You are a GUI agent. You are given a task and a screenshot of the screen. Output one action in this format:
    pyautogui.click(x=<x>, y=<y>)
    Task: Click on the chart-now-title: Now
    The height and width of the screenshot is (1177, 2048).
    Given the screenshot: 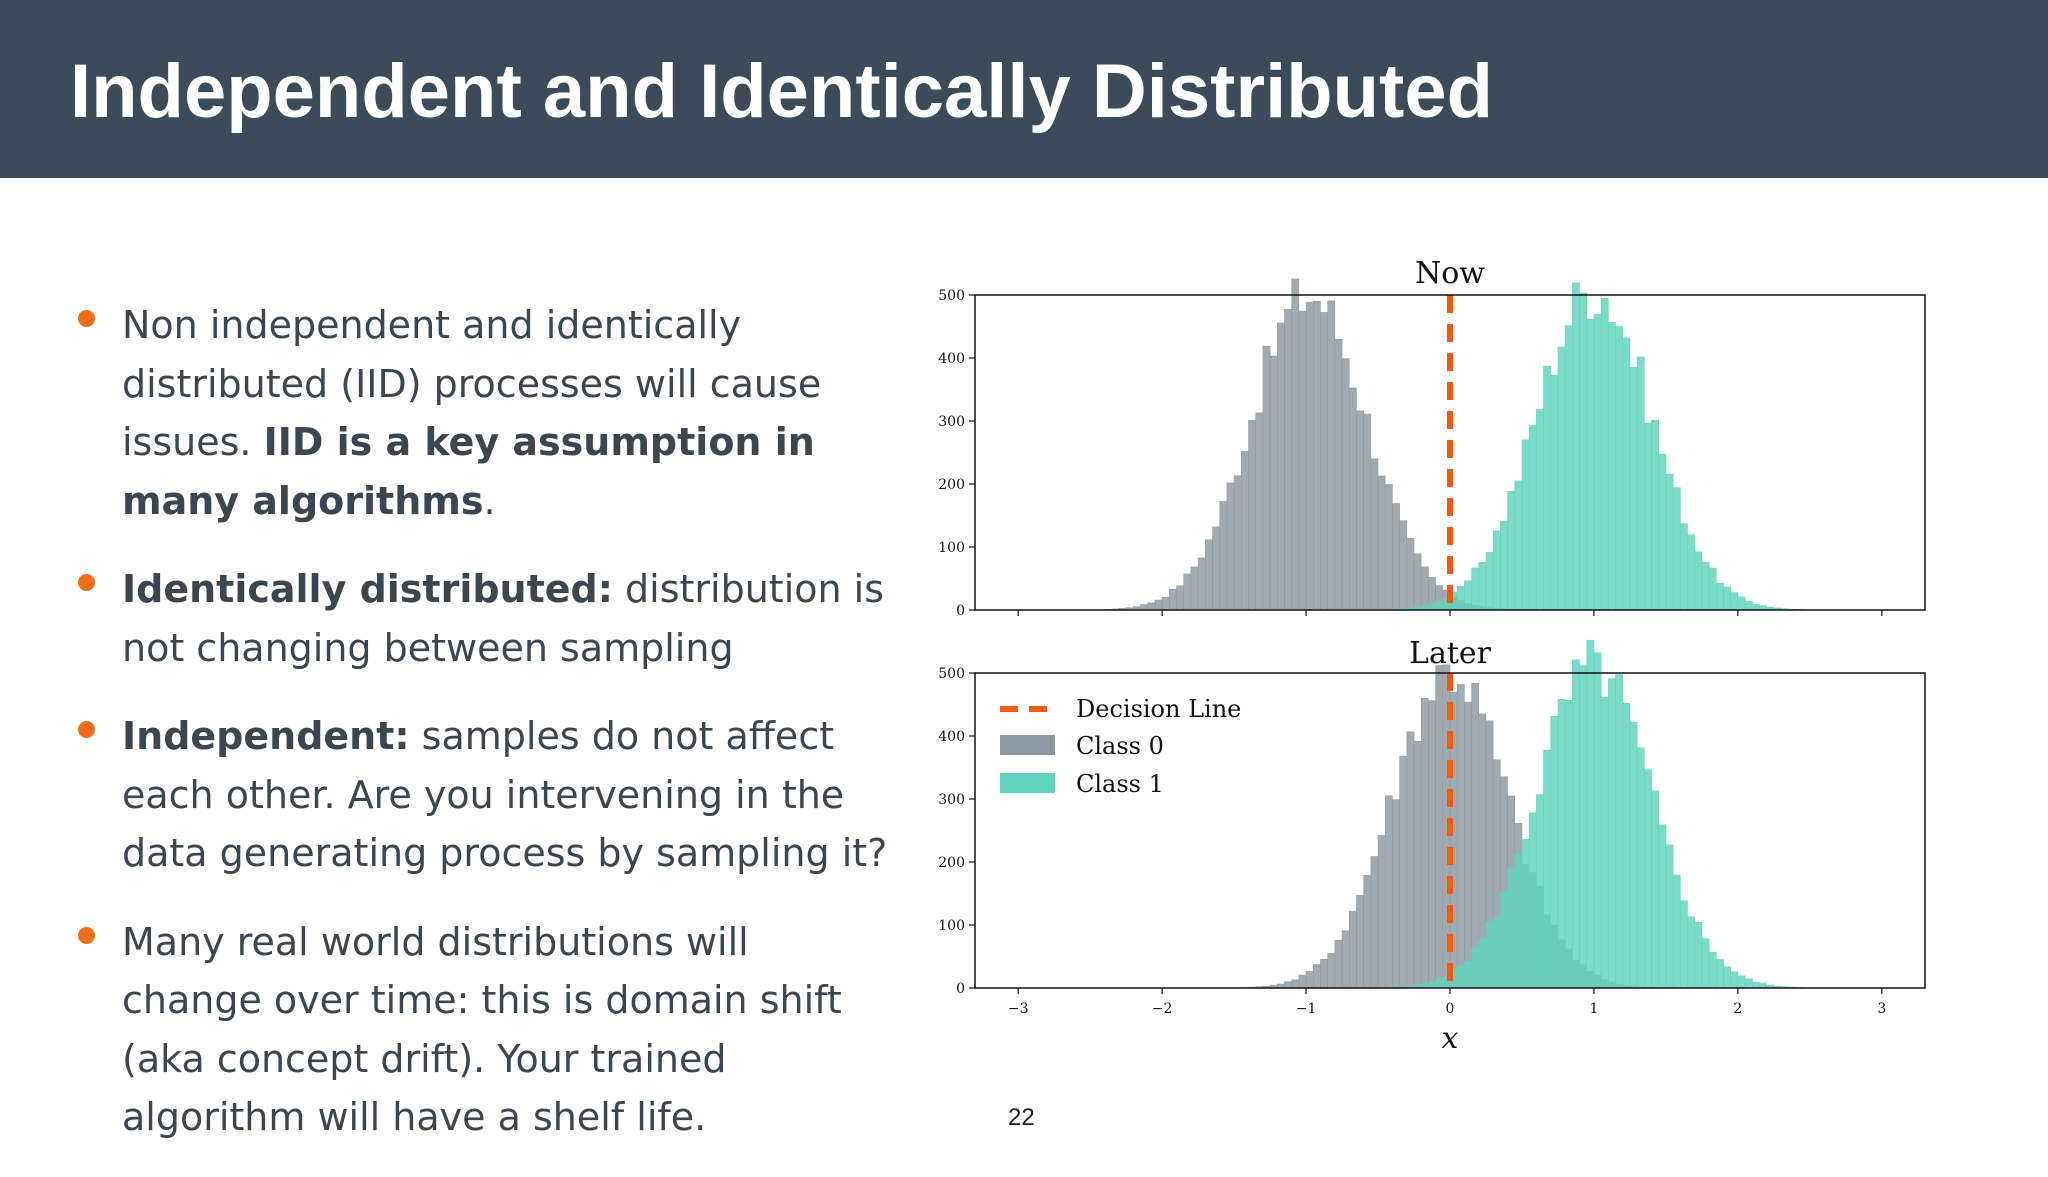 What is the action you would take?
    pyautogui.click(x=1450, y=273)
    